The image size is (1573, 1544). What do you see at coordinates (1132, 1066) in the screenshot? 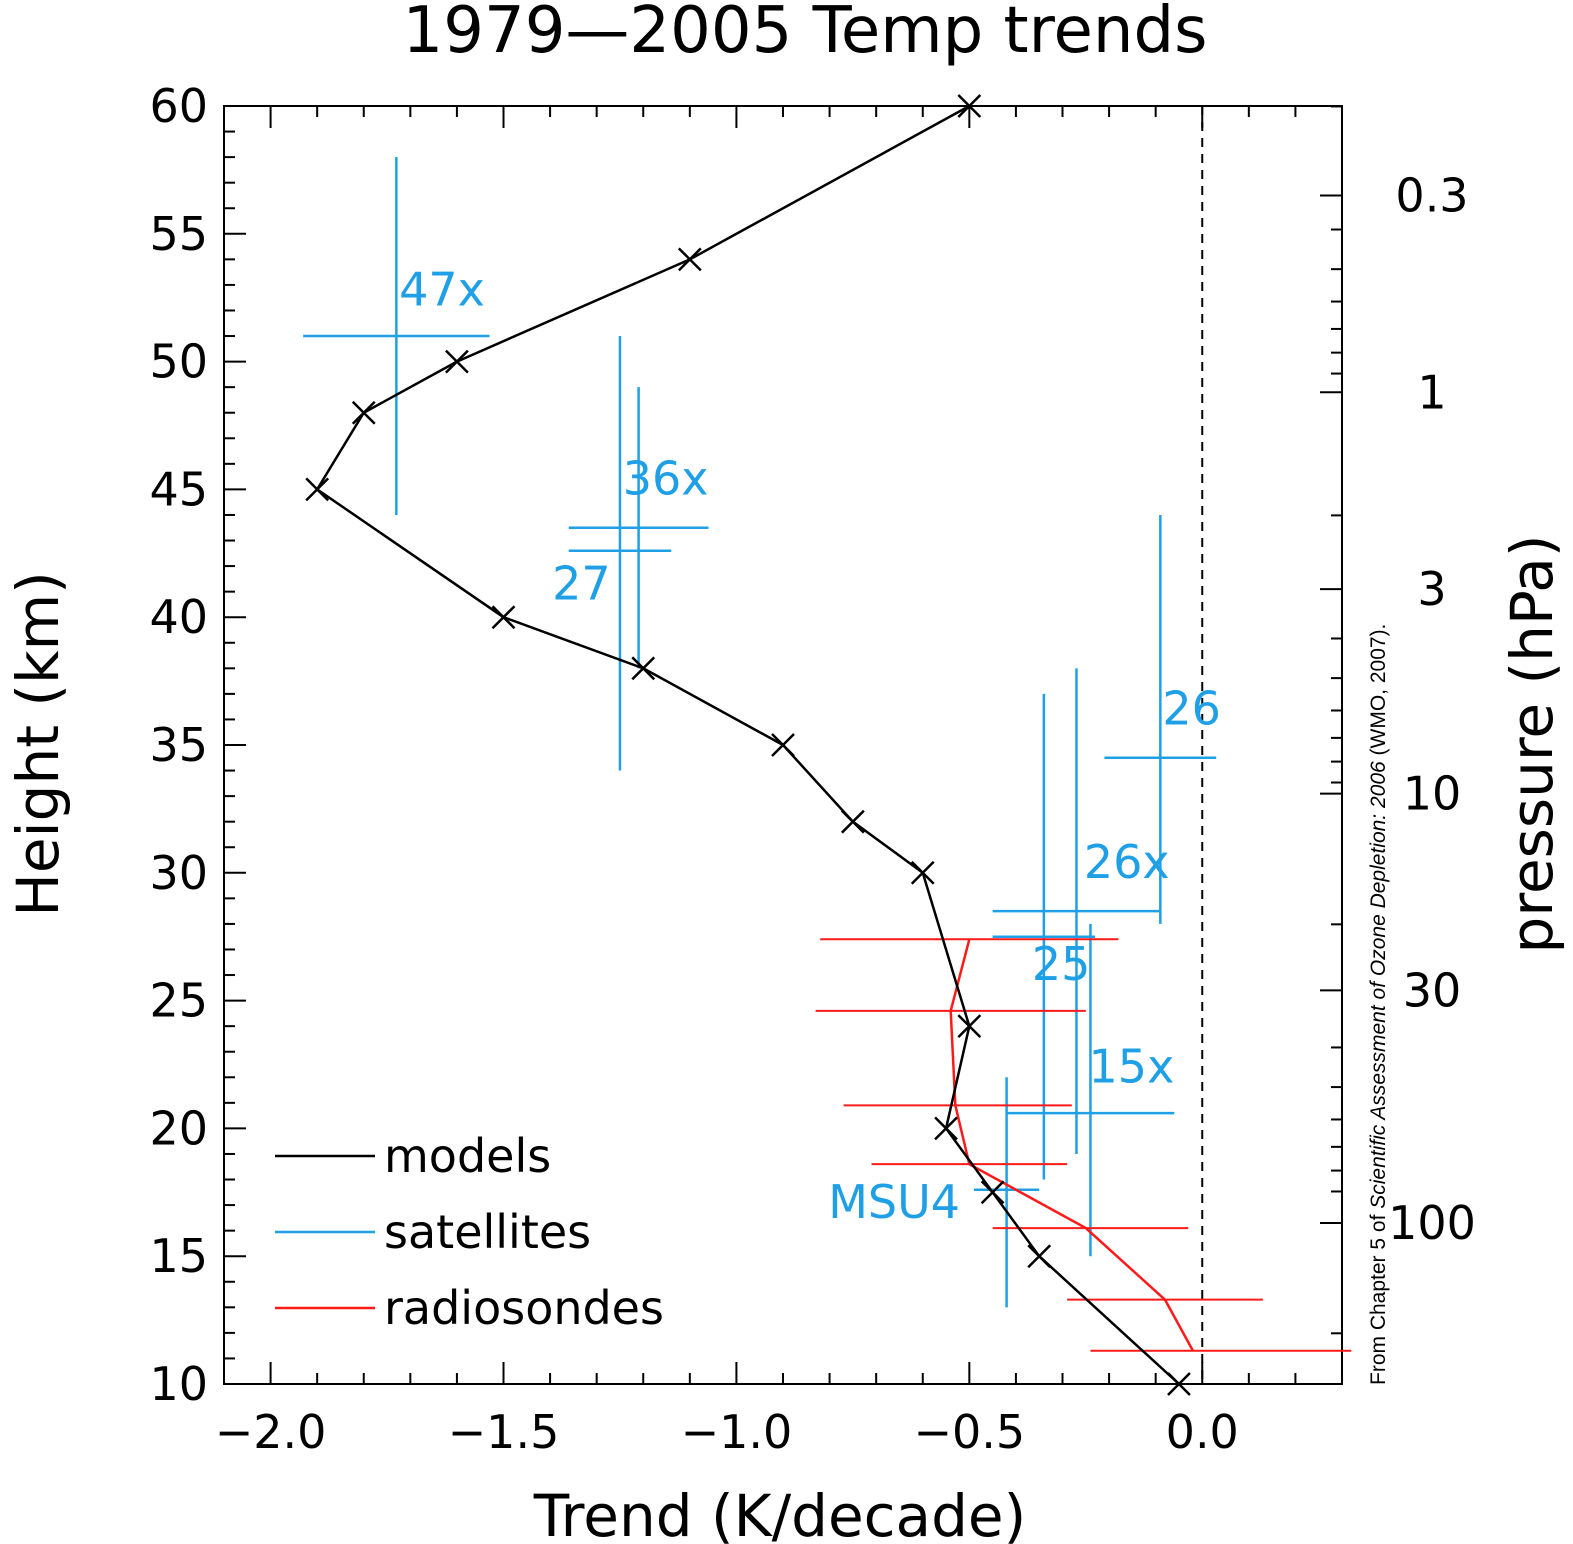
I see `satellite-label: 15x` at bounding box center [1132, 1066].